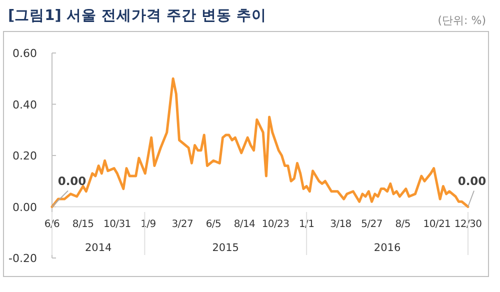  What do you see at coordinates (137, 16) in the screenshot?
I see `chart-title: [그림1] 서울 전세가격 주간 변동 추이` at bounding box center [137, 16].